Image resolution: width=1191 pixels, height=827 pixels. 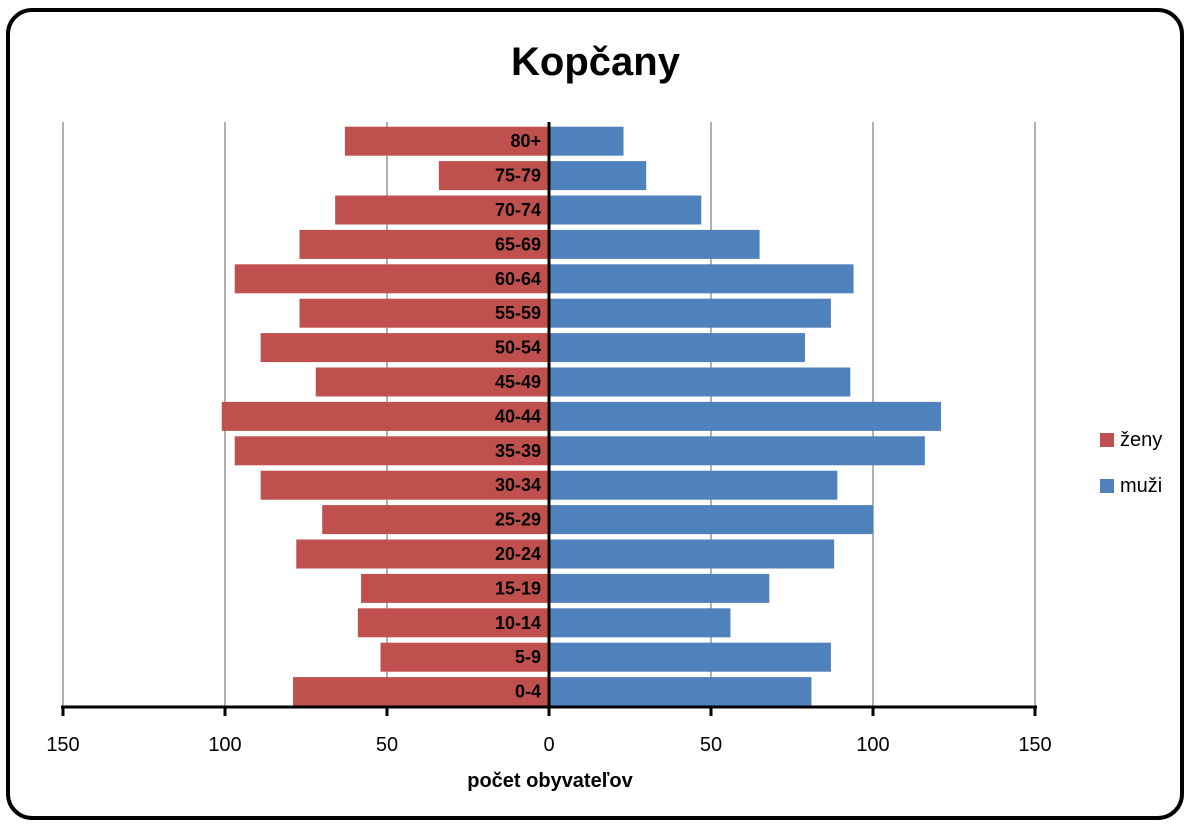 What do you see at coordinates (518, 279) in the screenshot?
I see `age-group-label: 60-64` at bounding box center [518, 279].